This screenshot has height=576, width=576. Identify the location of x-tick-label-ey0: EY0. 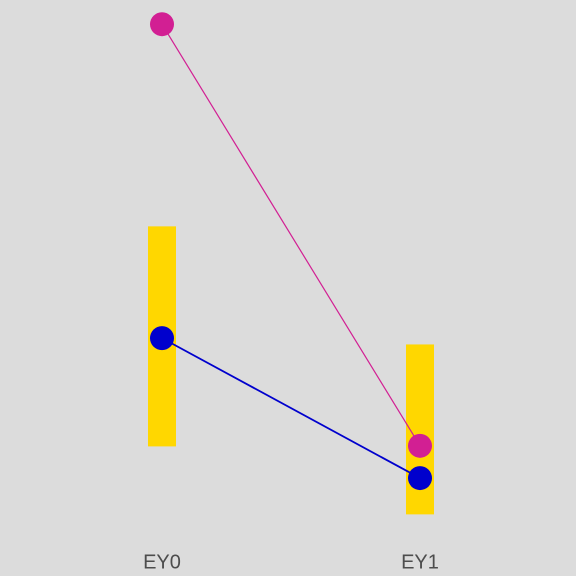
(162, 562).